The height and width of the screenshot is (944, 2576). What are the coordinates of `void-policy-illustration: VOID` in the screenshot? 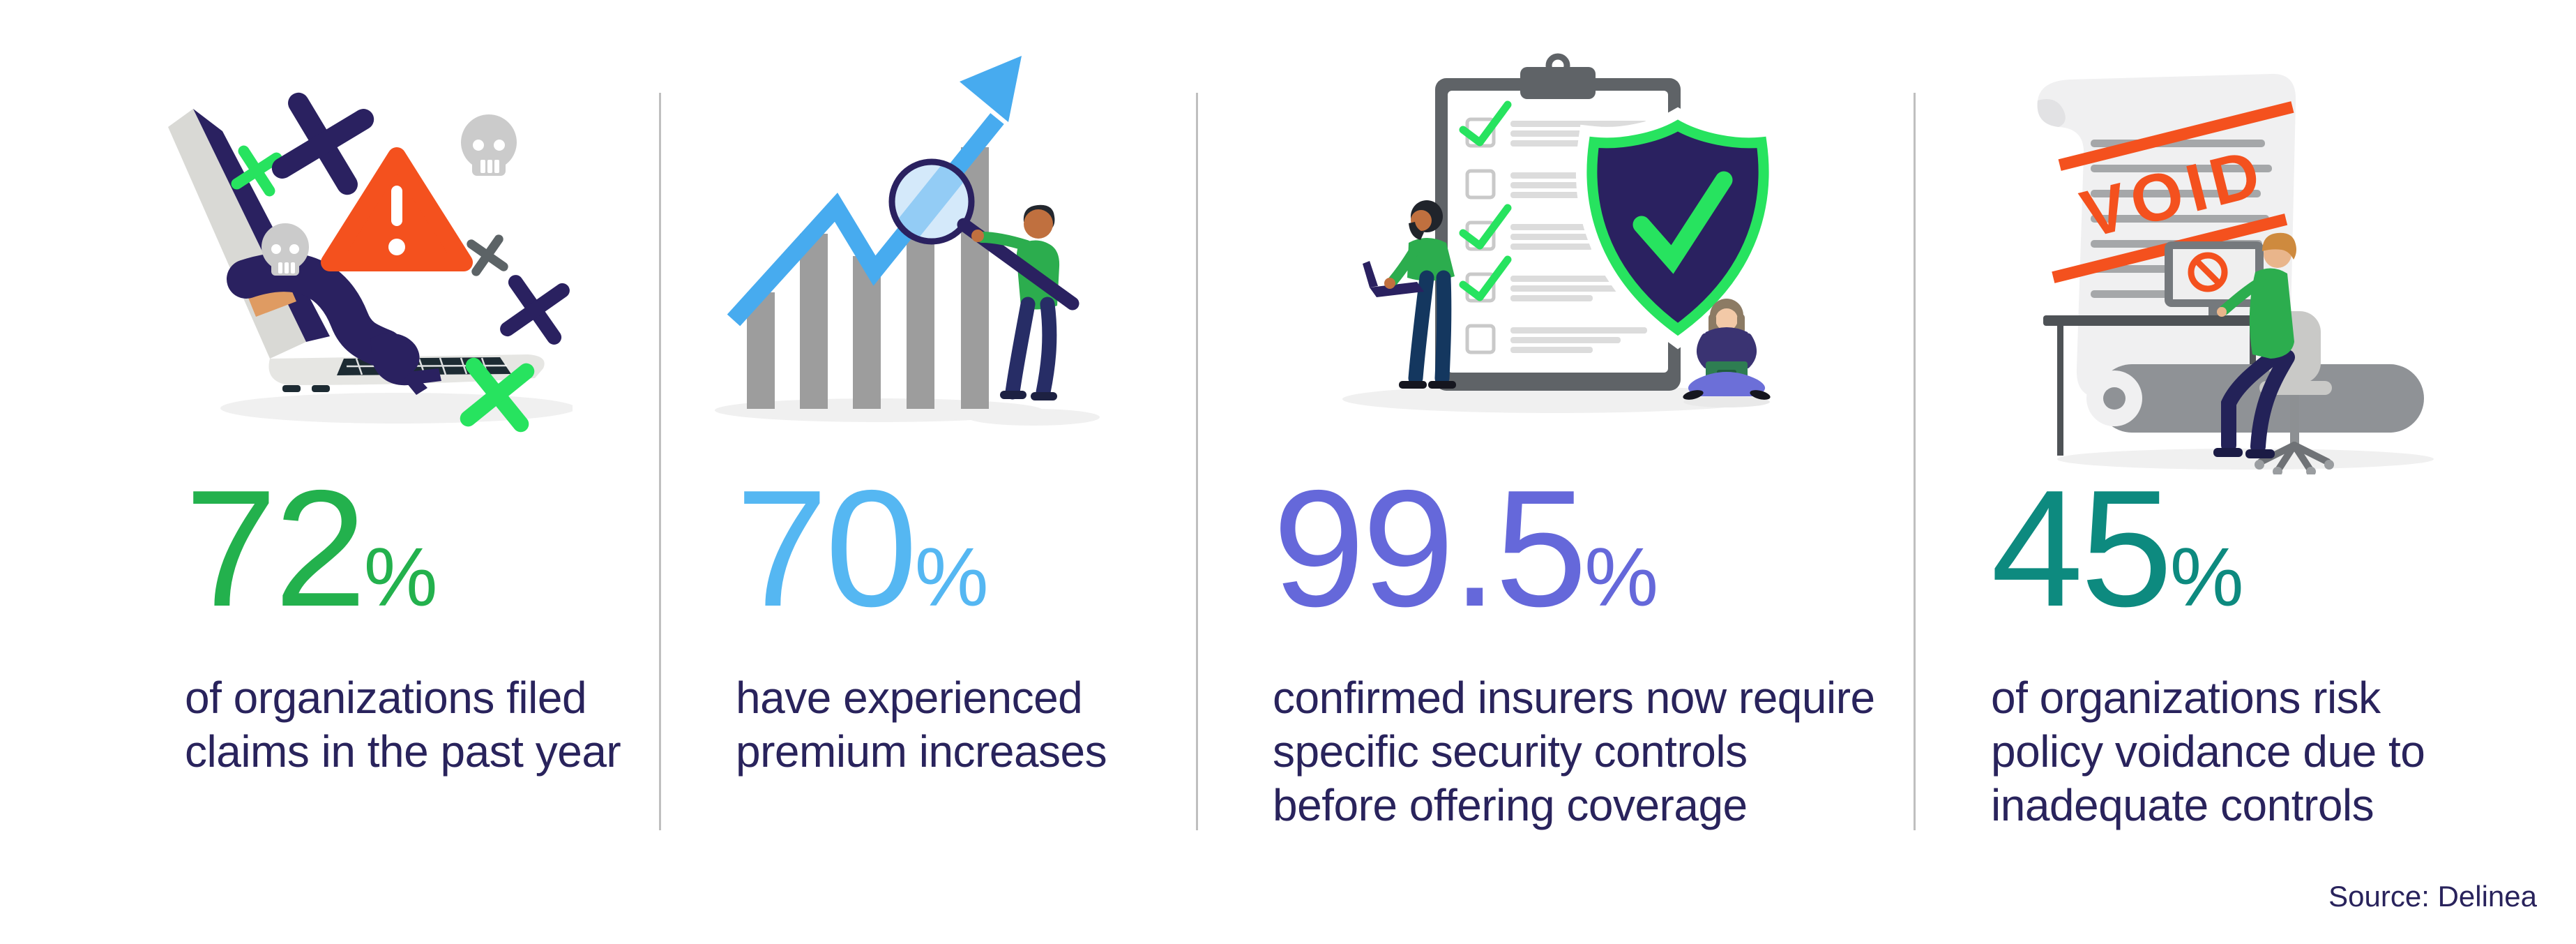 It's located at (2235, 273).